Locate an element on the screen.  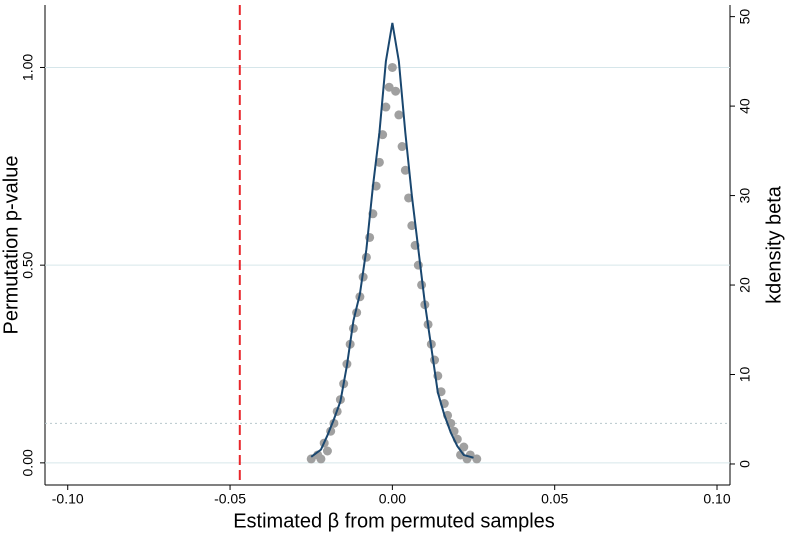
x-tick-label: -0.10 is located at coordinates (68, 499).